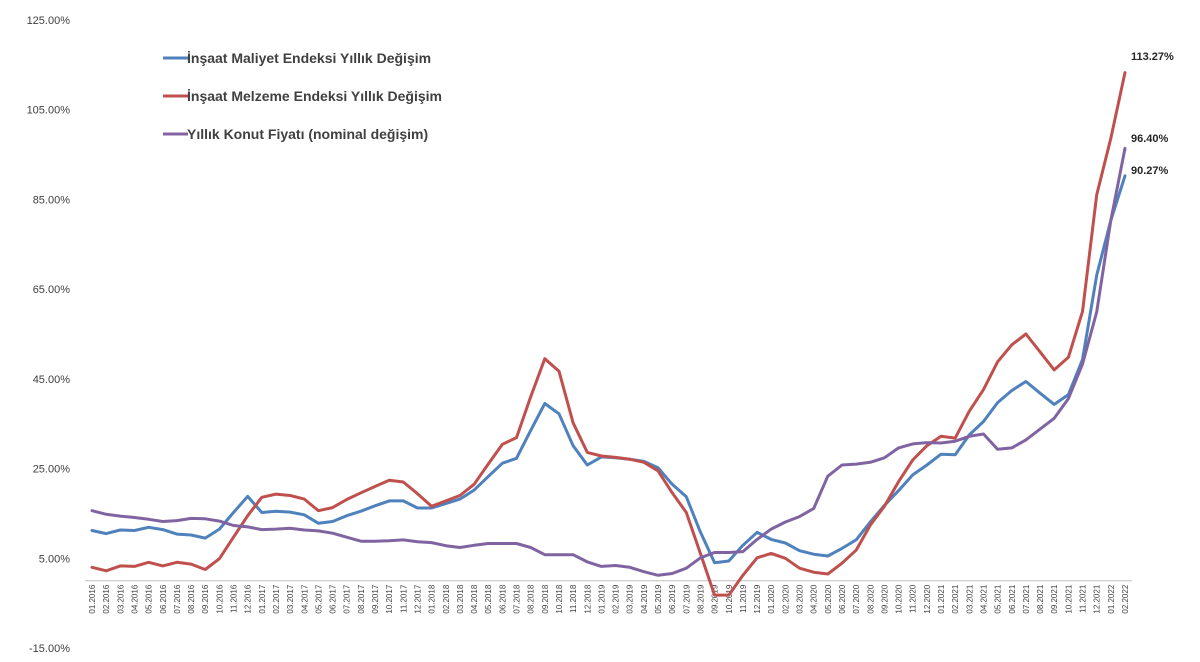 Image resolution: width=1200 pixels, height=662 pixels. I want to click on x-tick-label: 10.2018, so click(559, 598).